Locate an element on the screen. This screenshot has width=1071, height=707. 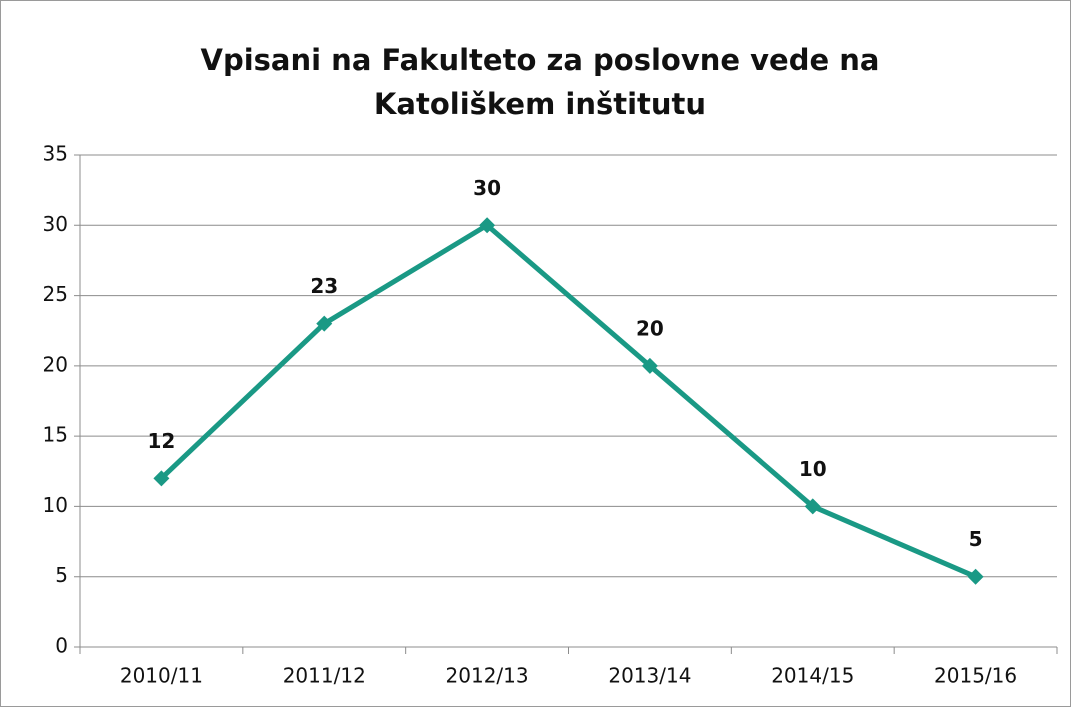
x-tick-label: 2011/12 is located at coordinates (324, 676).